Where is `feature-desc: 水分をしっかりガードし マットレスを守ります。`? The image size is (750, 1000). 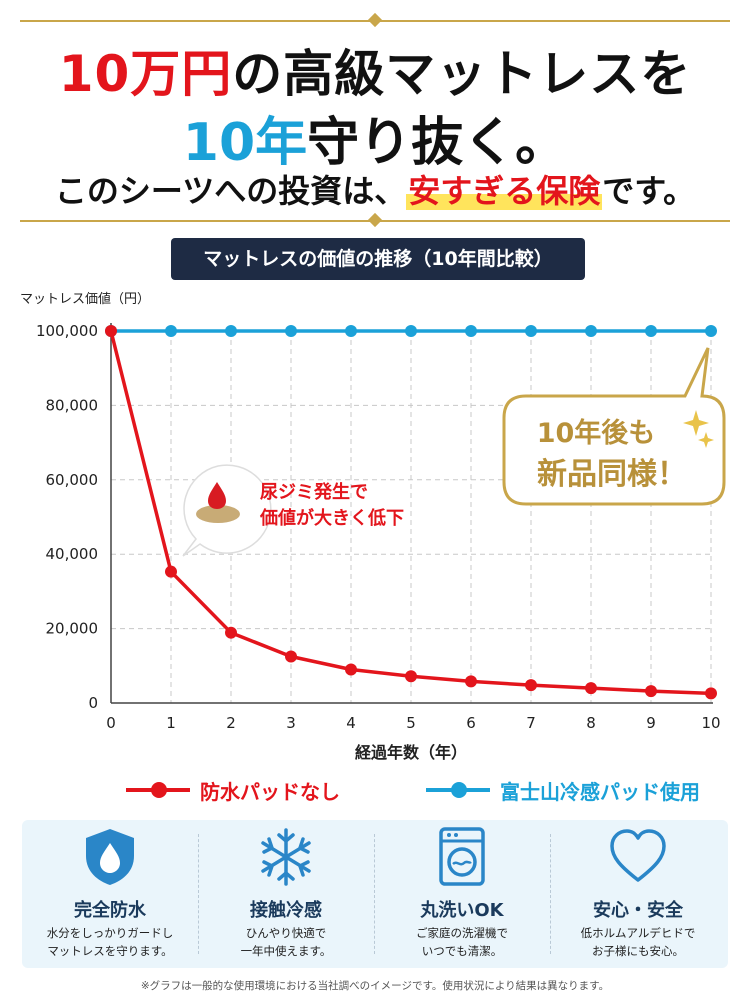 feature-desc: 水分をしっかりガードし マットレスを守ります。 is located at coordinates (110, 942).